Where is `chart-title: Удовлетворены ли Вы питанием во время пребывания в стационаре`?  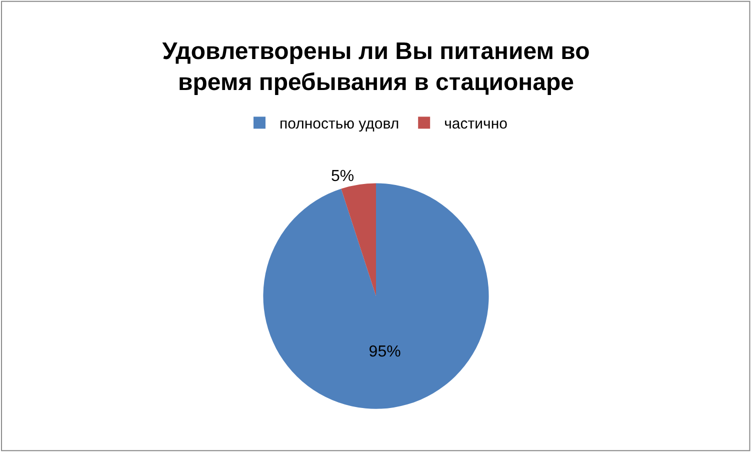 chart-title: Удовлетворены ли Вы питанием во время пребывания в стационаре is located at coordinates (376, 67).